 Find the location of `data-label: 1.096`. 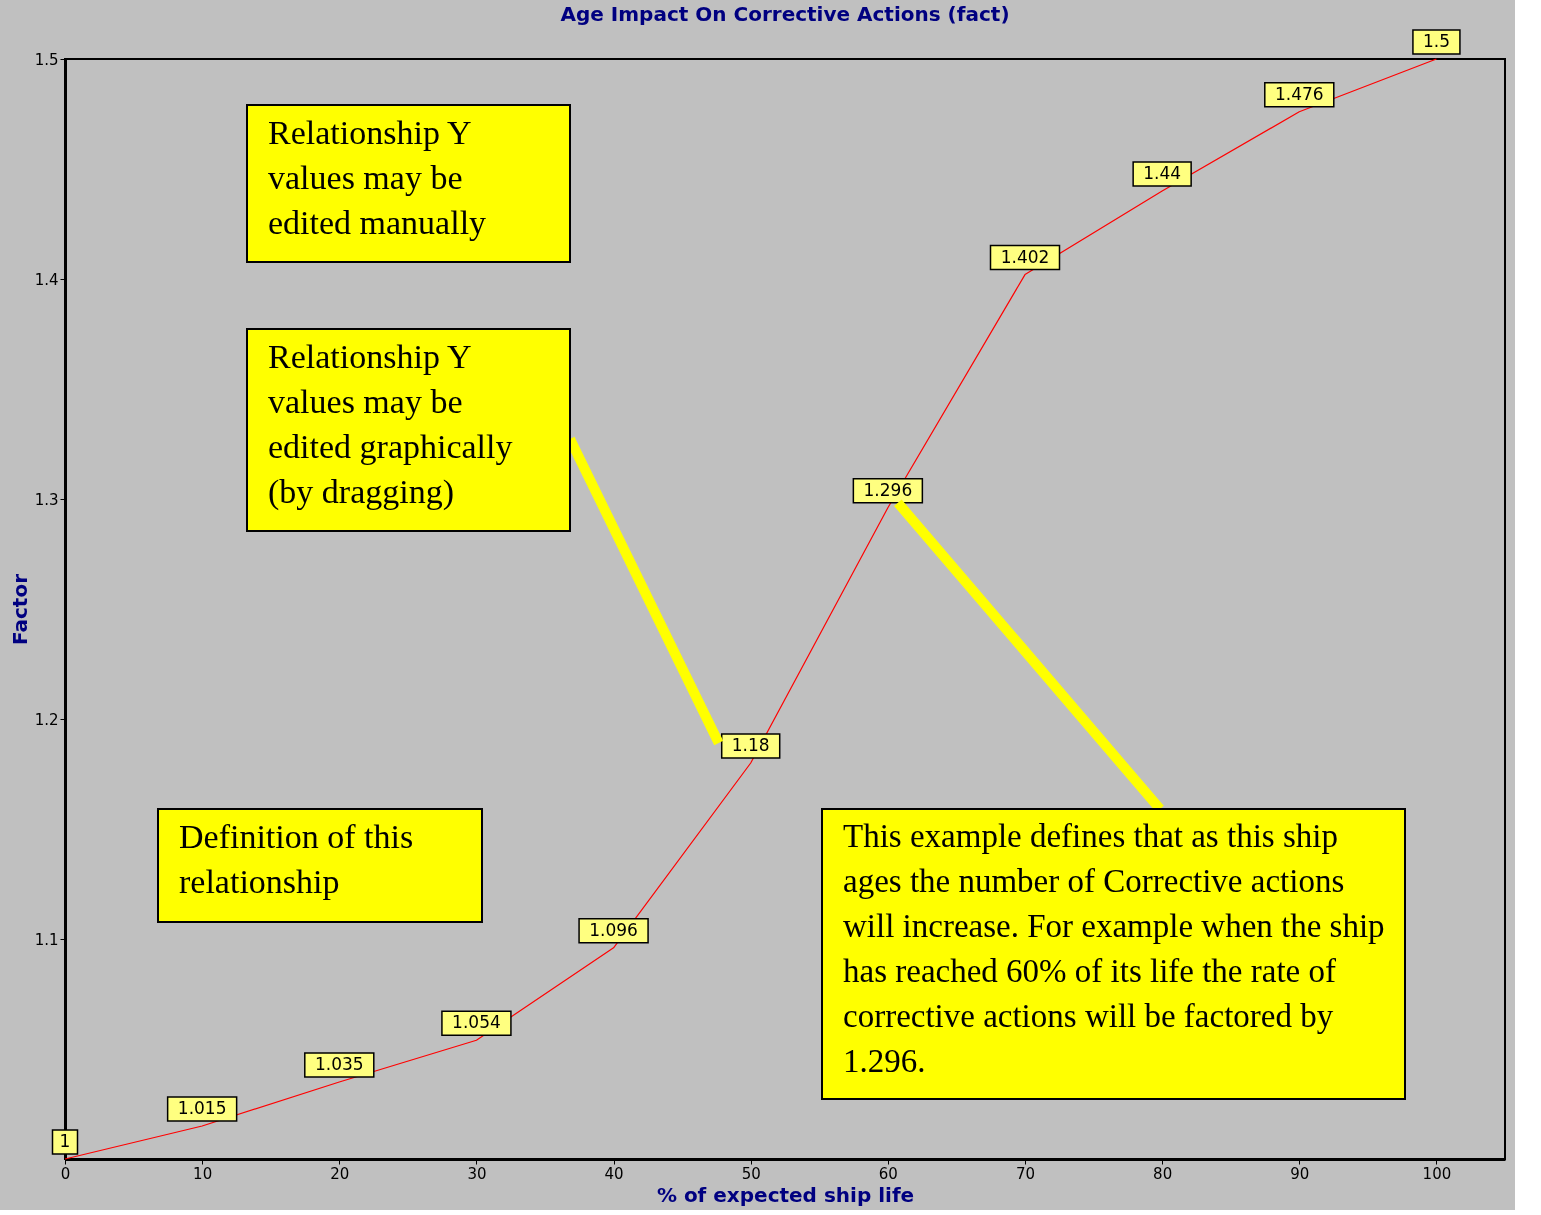

data-label: 1.096 is located at coordinates (613, 929).